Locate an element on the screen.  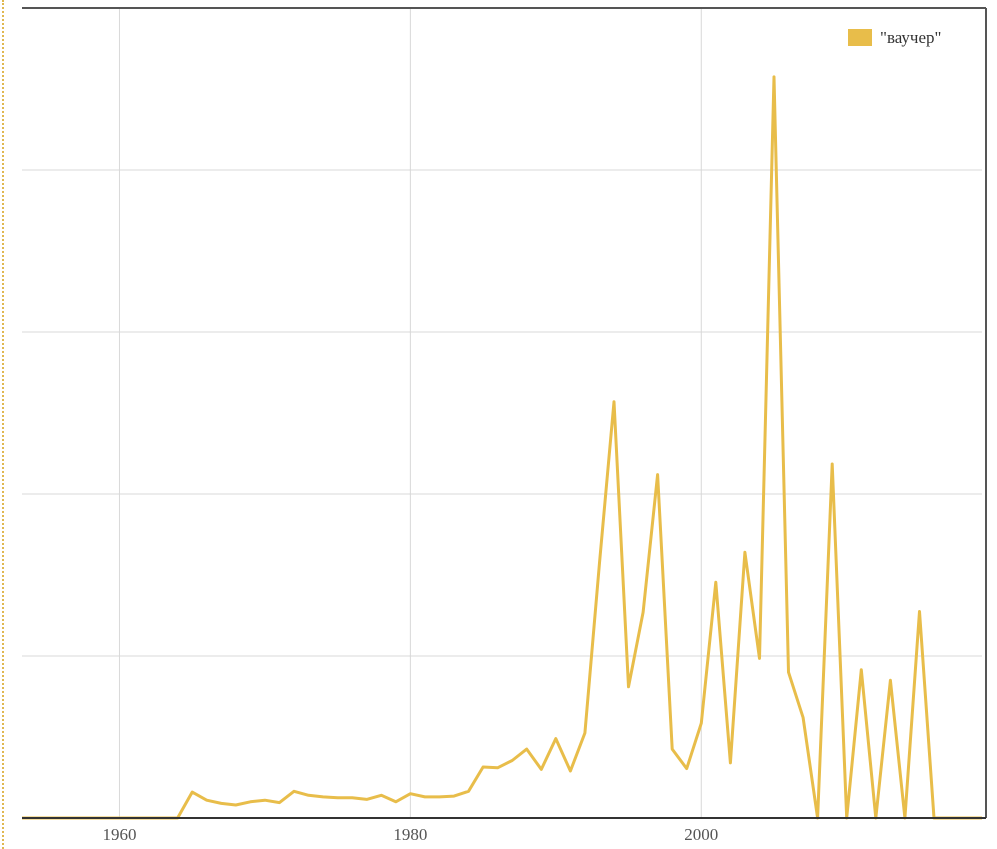
left-dotted-border is located at coordinates (3, 424).